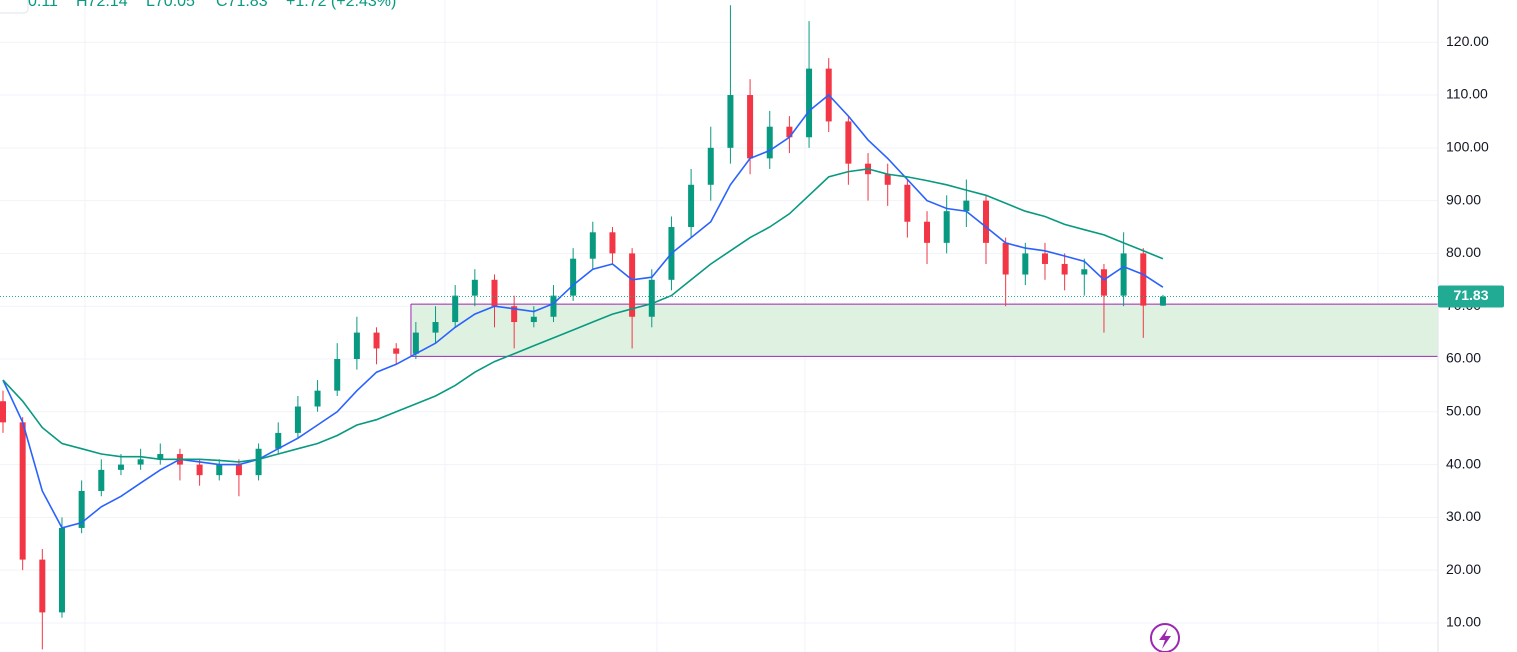  What do you see at coordinates (1463, 569) in the screenshot?
I see `y-tick-label: 20.00` at bounding box center [1463, 569].